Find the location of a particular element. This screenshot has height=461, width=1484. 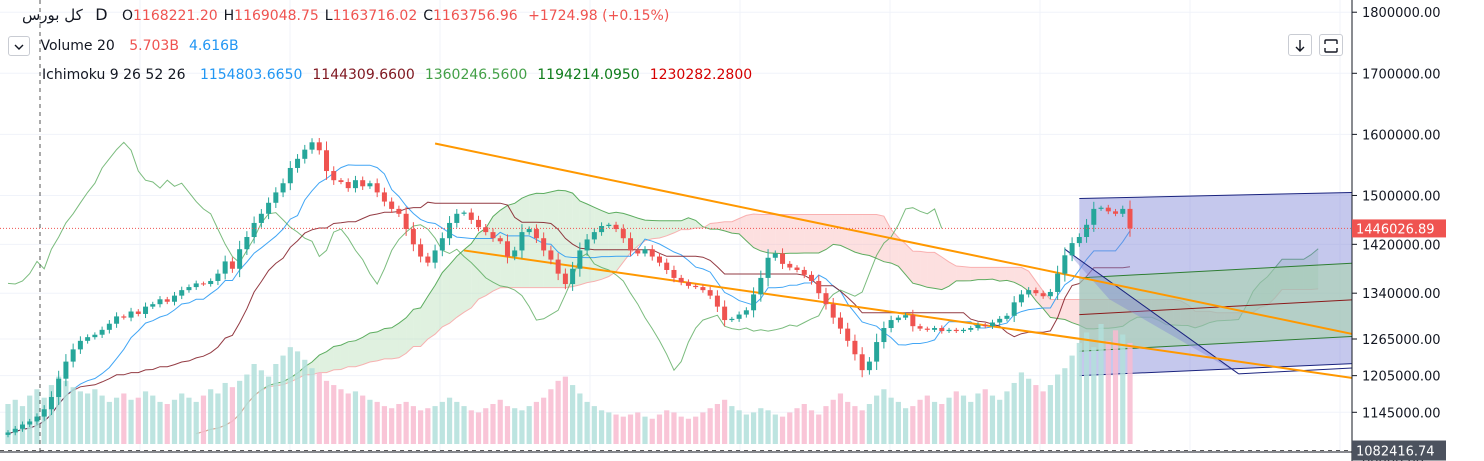

ichimoku-value-0: 1154803.6650 is located at coordinates (251, 75).